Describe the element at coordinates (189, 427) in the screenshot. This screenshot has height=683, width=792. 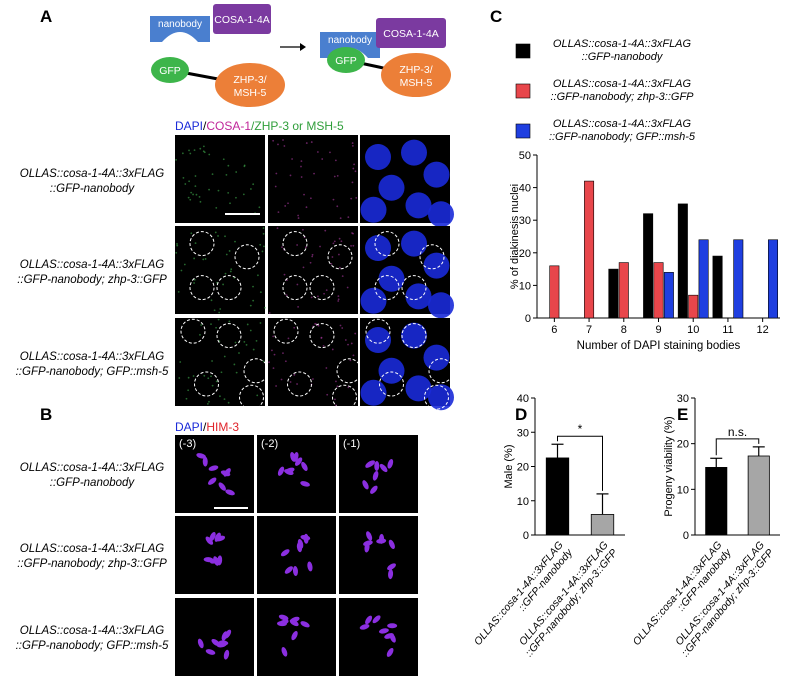
I see `channel-name: DAPI` at that location.